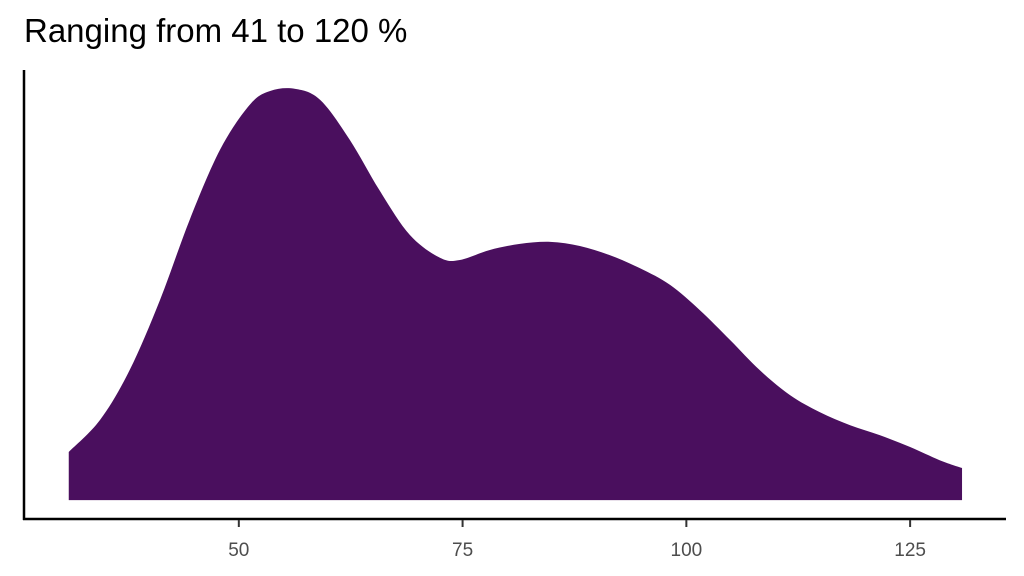 The width and height of the screenshot is (1024, 576). I want to click on x-tick-label: 50, so click(238, 550).